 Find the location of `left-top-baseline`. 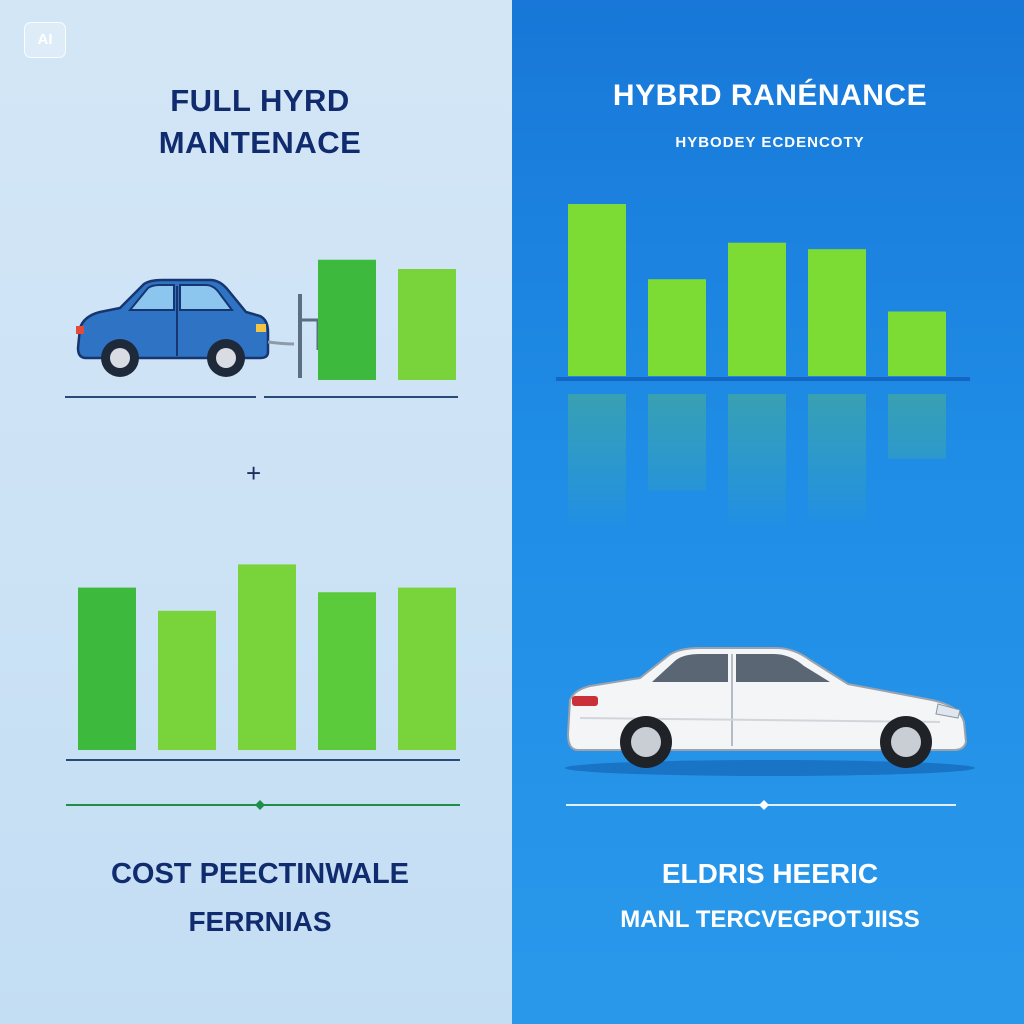

left-top-baseline is located at coordinates (261, 397).